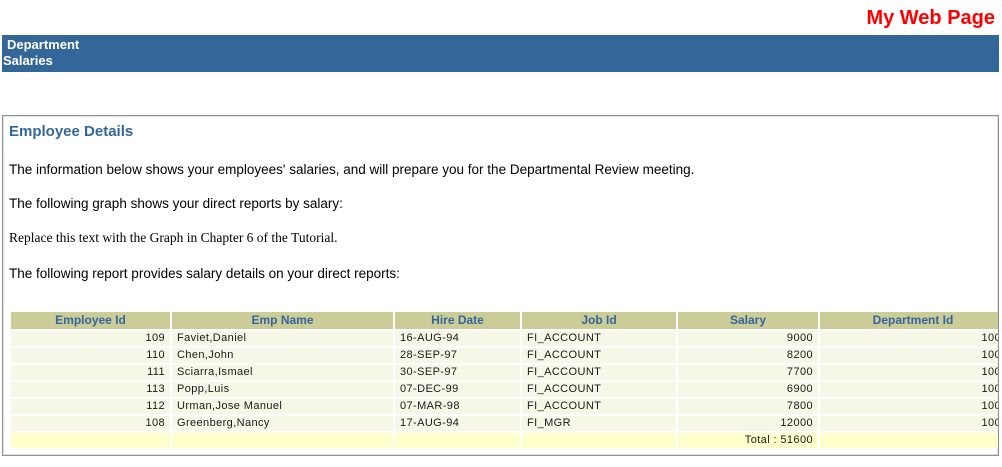 The width and height of the screenshot is (1002, 467). What do you see at coordinates (28, 60) in the screenshot?
I see `banner-line-salaries: Salaries` at bounding box center [28, 60].